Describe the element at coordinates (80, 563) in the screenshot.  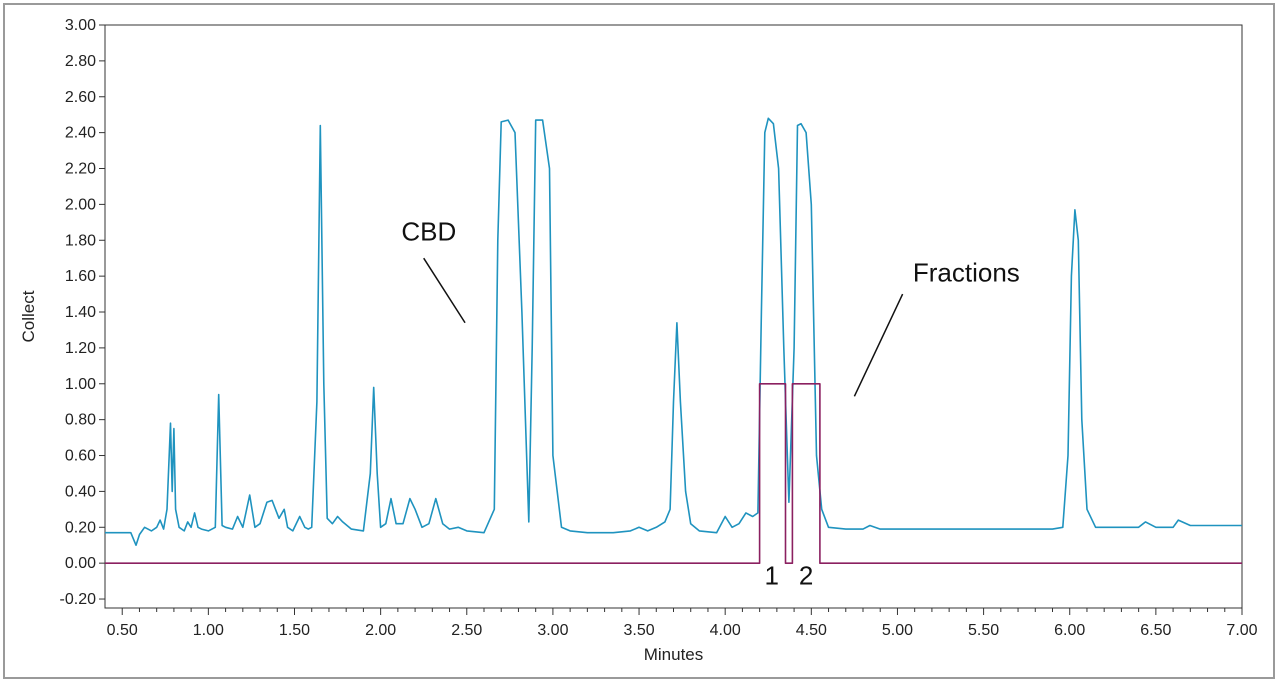
I see `y-tick-label: 0.00` at that location.